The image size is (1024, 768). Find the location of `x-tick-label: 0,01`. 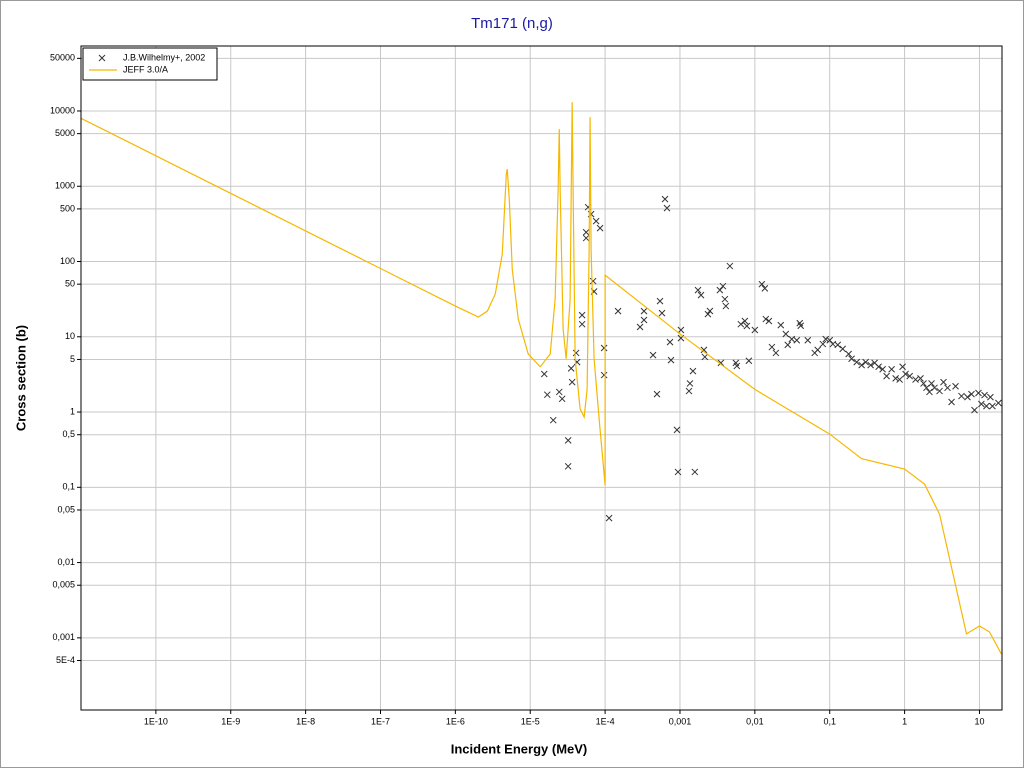

x-tick-label: 0,01 is located at coordinates (755, 721).